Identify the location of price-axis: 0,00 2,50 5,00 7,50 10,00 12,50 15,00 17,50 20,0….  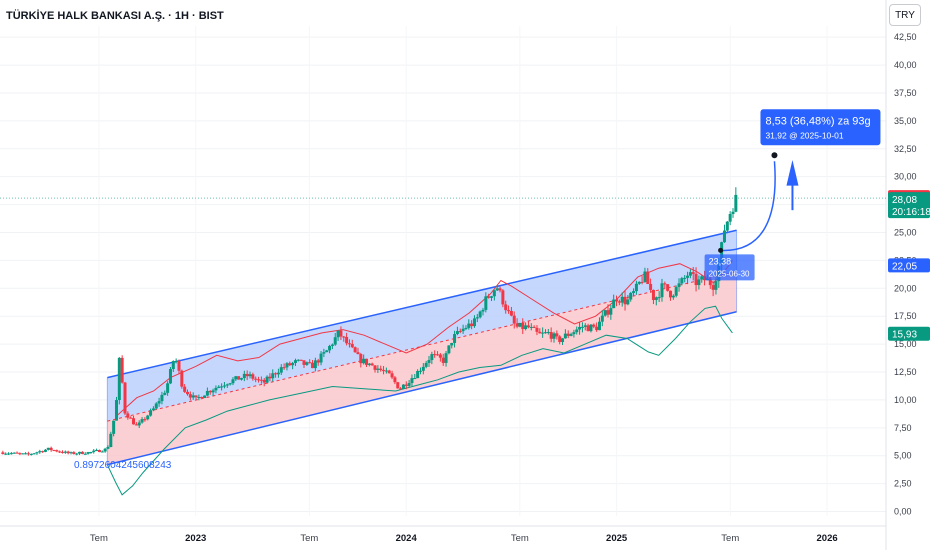
(905, 274).